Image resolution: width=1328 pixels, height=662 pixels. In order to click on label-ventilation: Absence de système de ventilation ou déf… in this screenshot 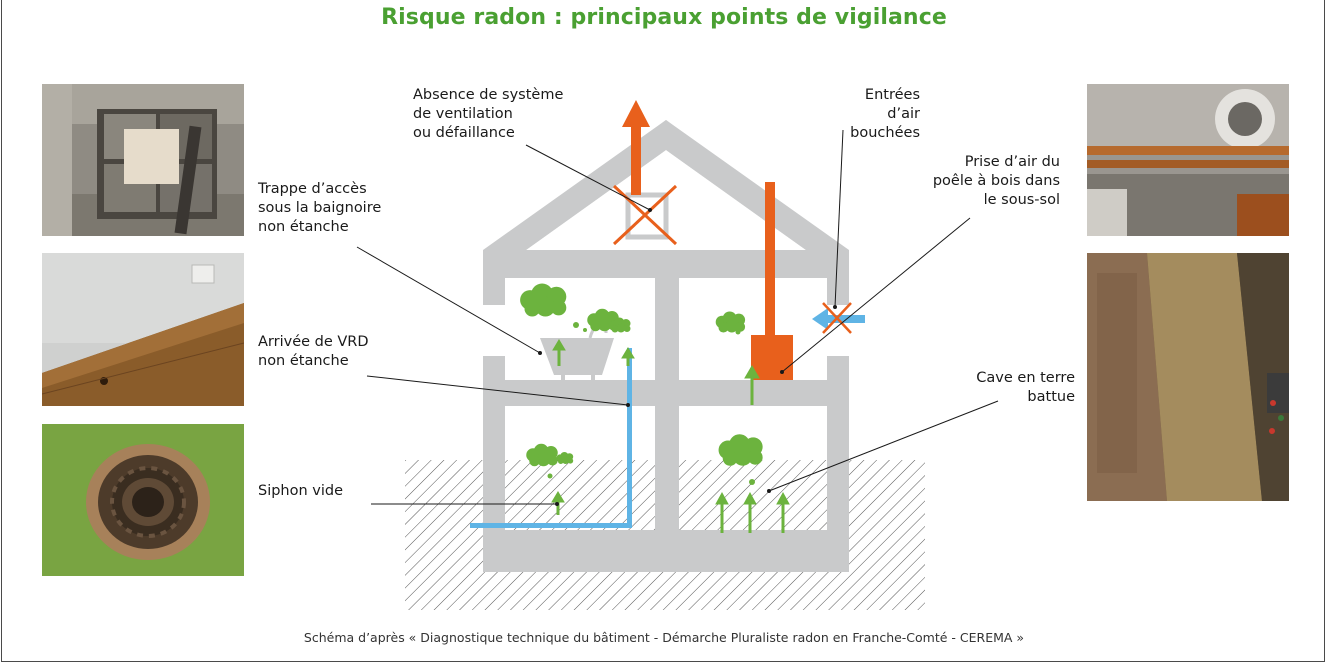, I will do `click(488, 114)`.